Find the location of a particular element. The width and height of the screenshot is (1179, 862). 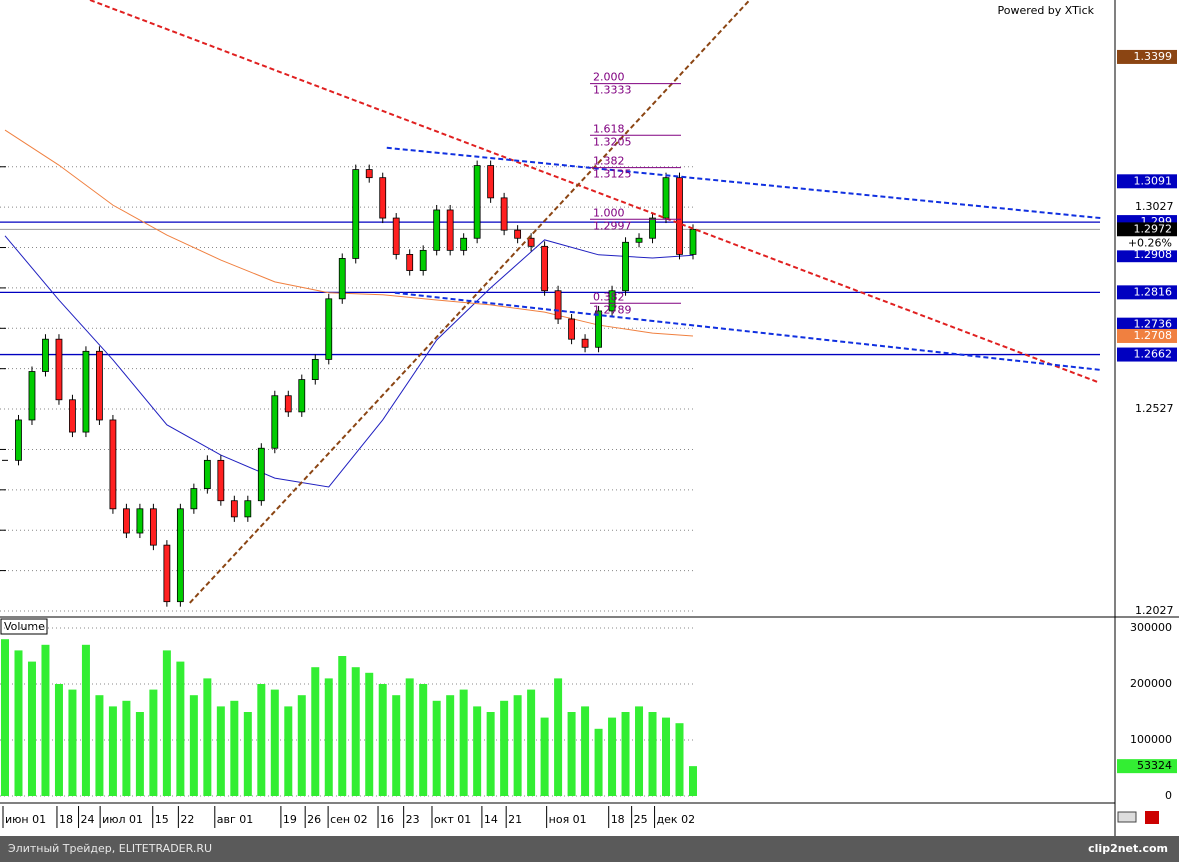

volume-label: 53324 is located at coordinates (1154, 765).